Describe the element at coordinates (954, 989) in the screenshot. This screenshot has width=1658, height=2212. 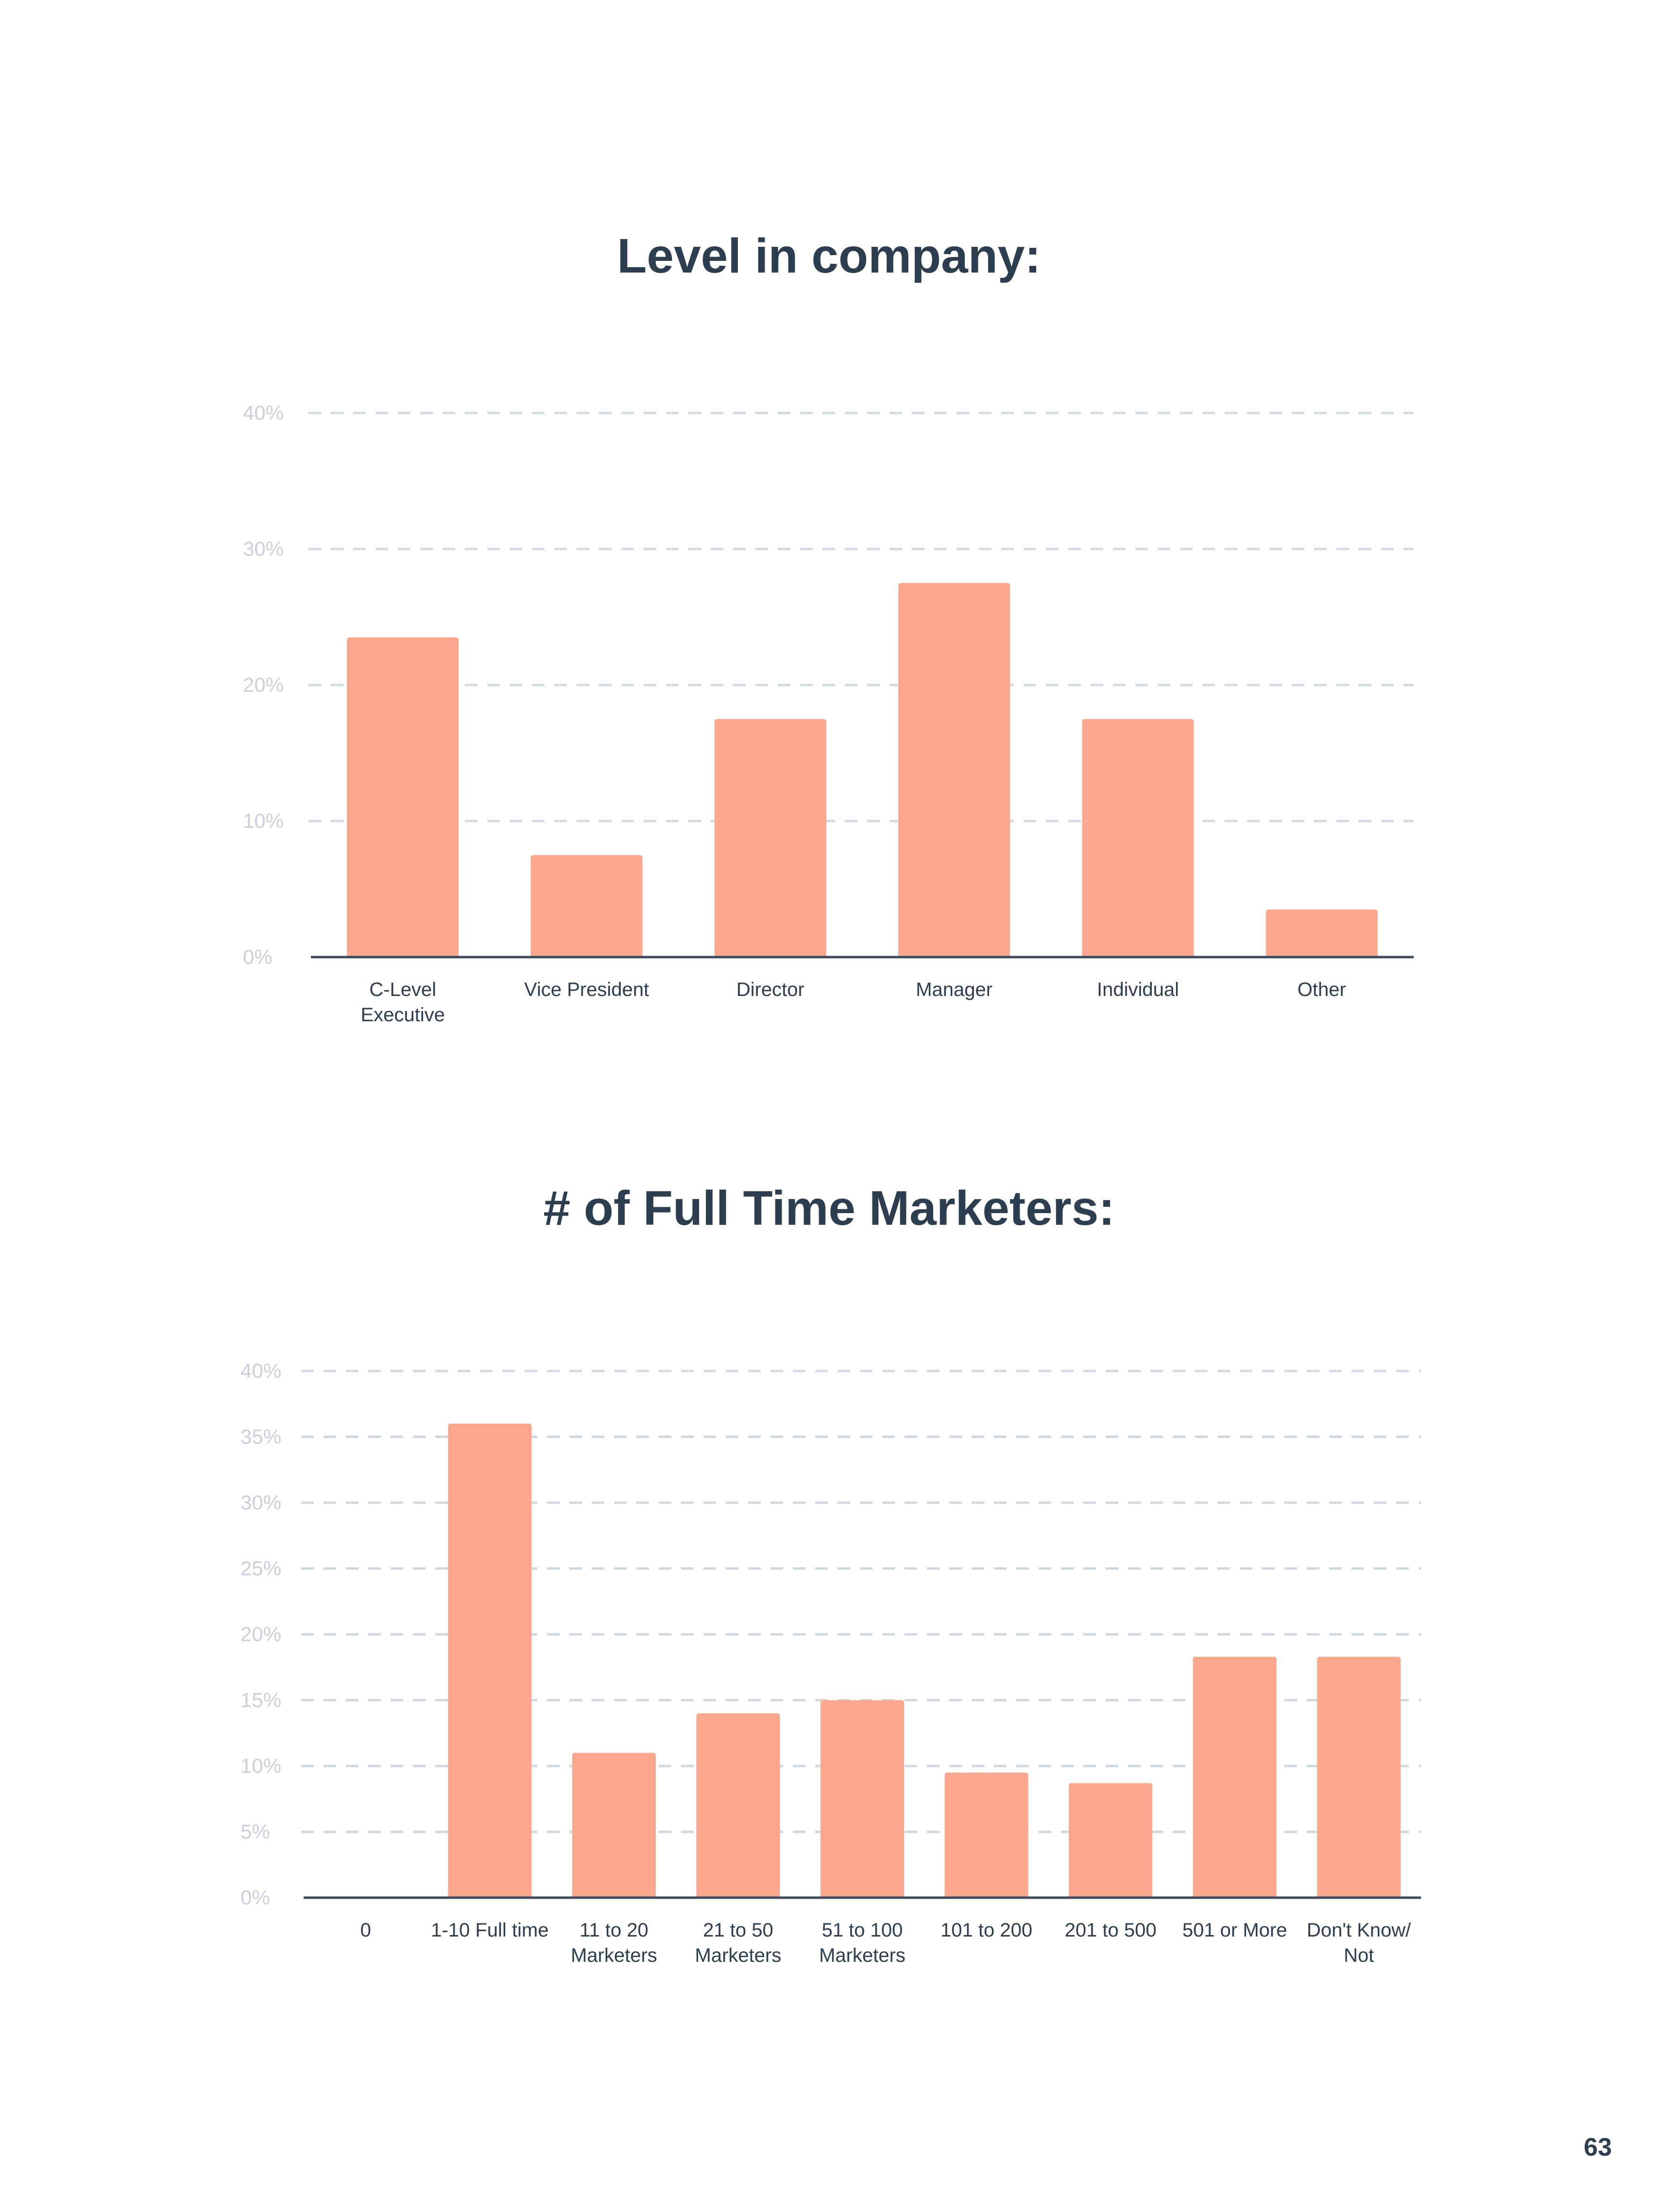
I see `x-tick-label: Manager` at that location.